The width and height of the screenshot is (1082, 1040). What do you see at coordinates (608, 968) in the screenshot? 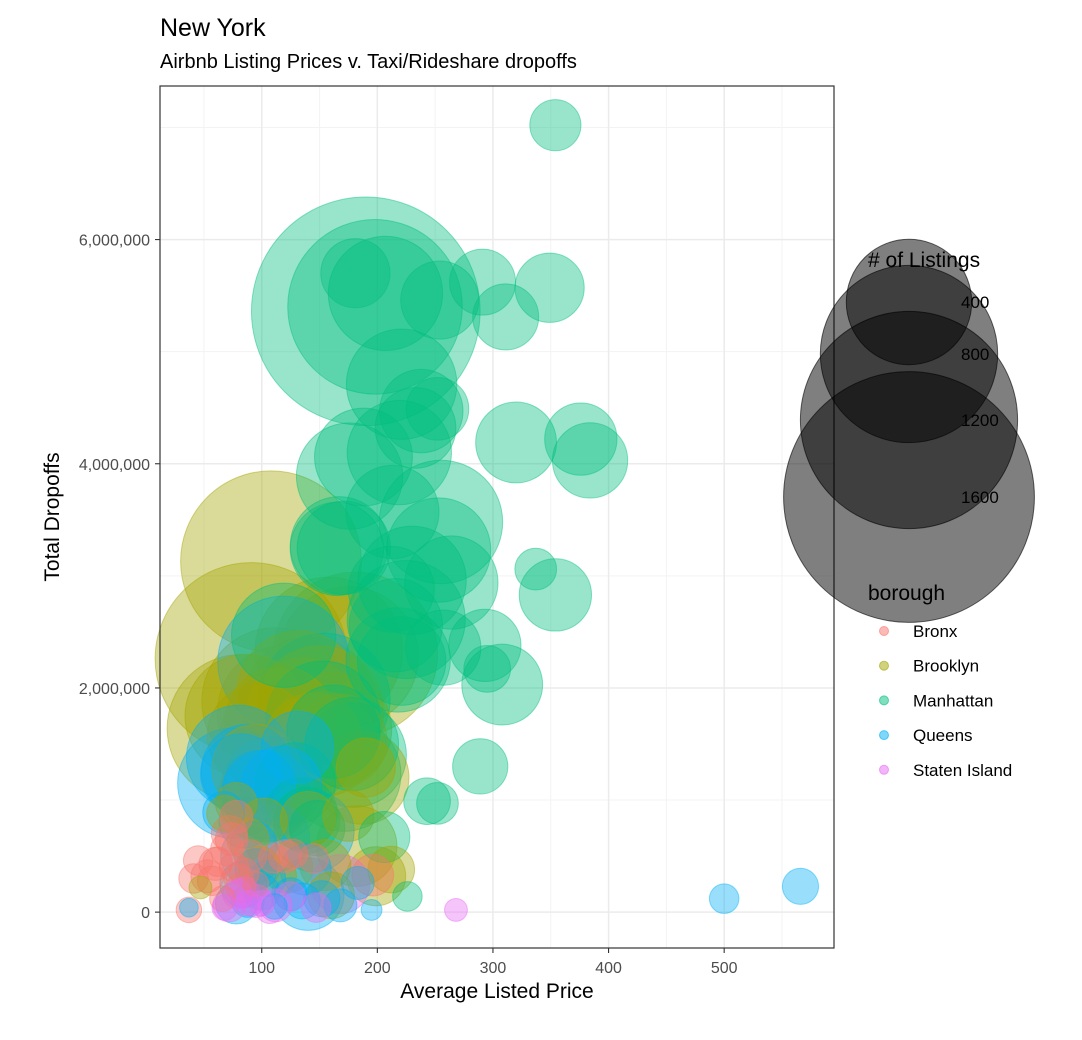
I see `x-tick-label: 400` at bounding box center [608, 968].